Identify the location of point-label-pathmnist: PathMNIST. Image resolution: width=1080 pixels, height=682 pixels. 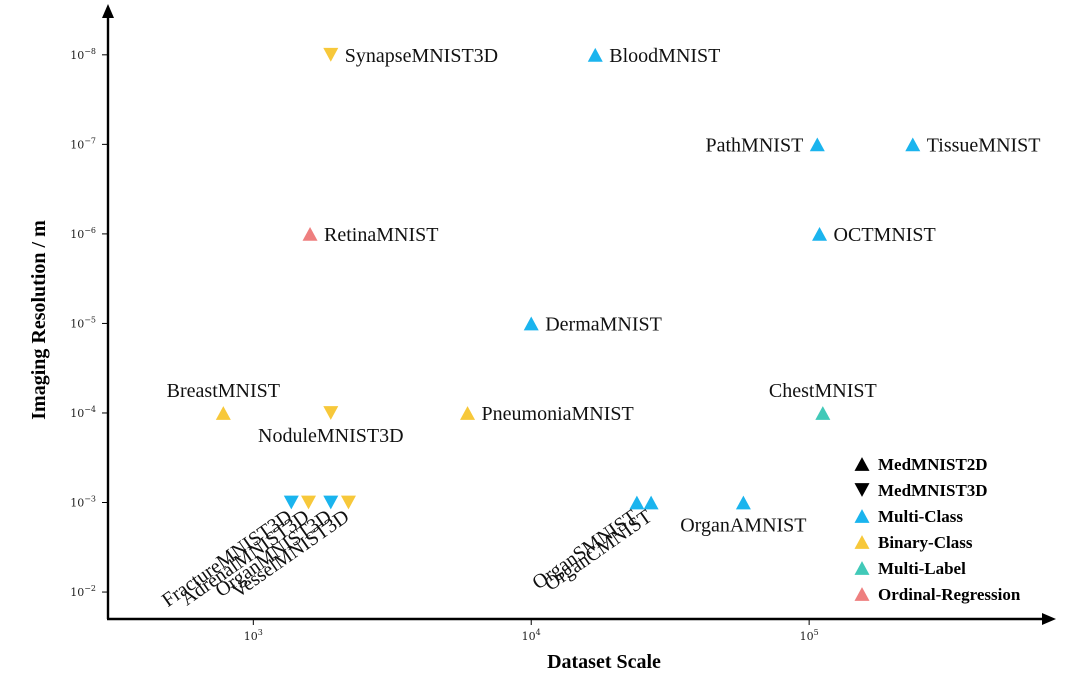
(755, 145).